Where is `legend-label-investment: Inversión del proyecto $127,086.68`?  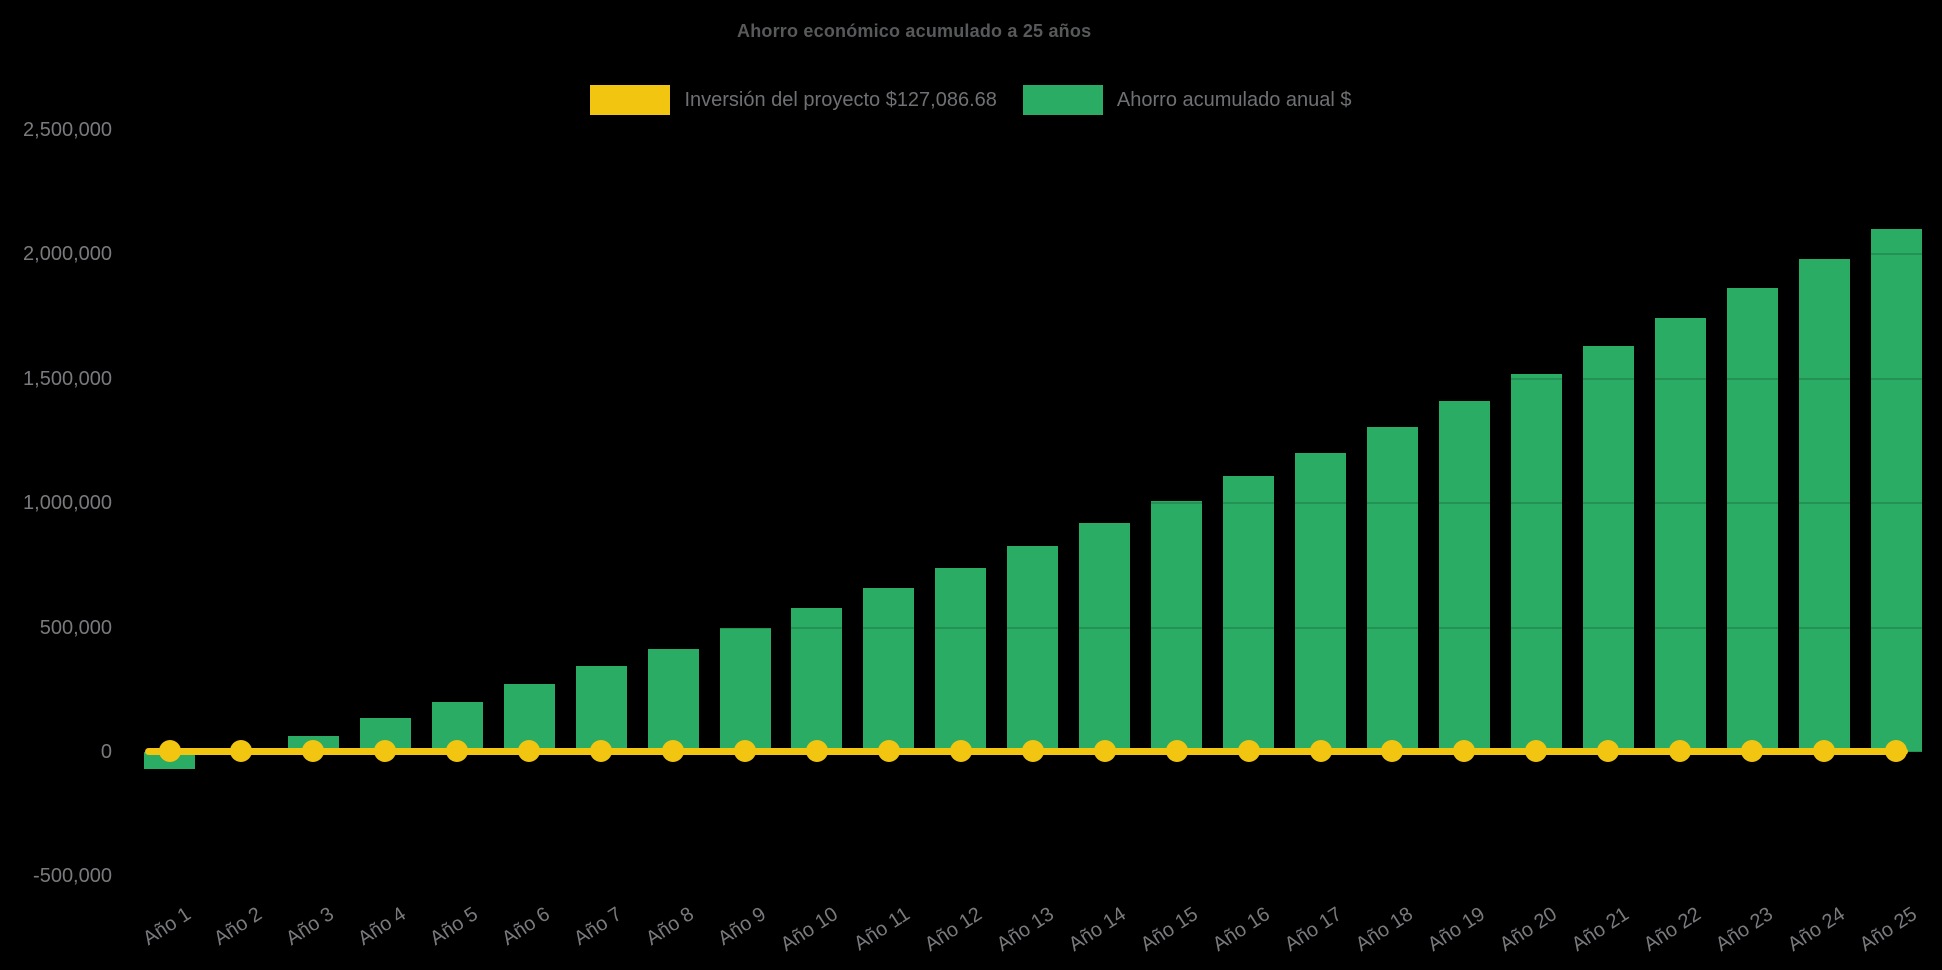 legend-label-investment: Inversión del proyecto $127,086.68 is located at coordinates (840, 99).